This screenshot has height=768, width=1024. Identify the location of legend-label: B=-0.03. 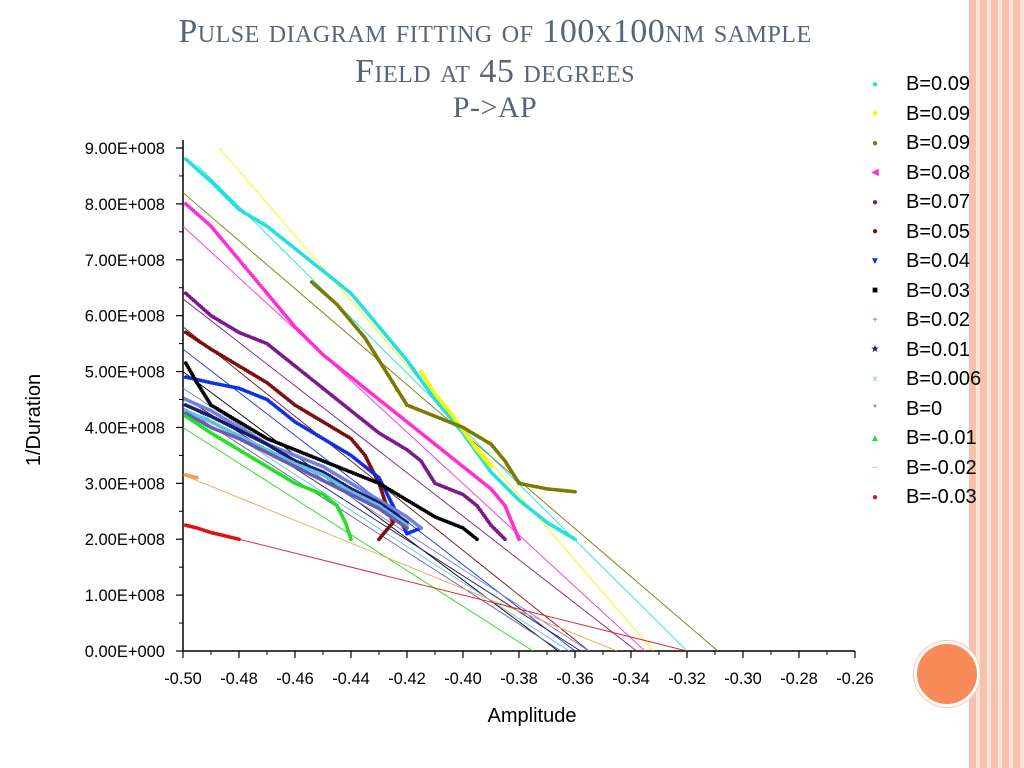
(941, 497).